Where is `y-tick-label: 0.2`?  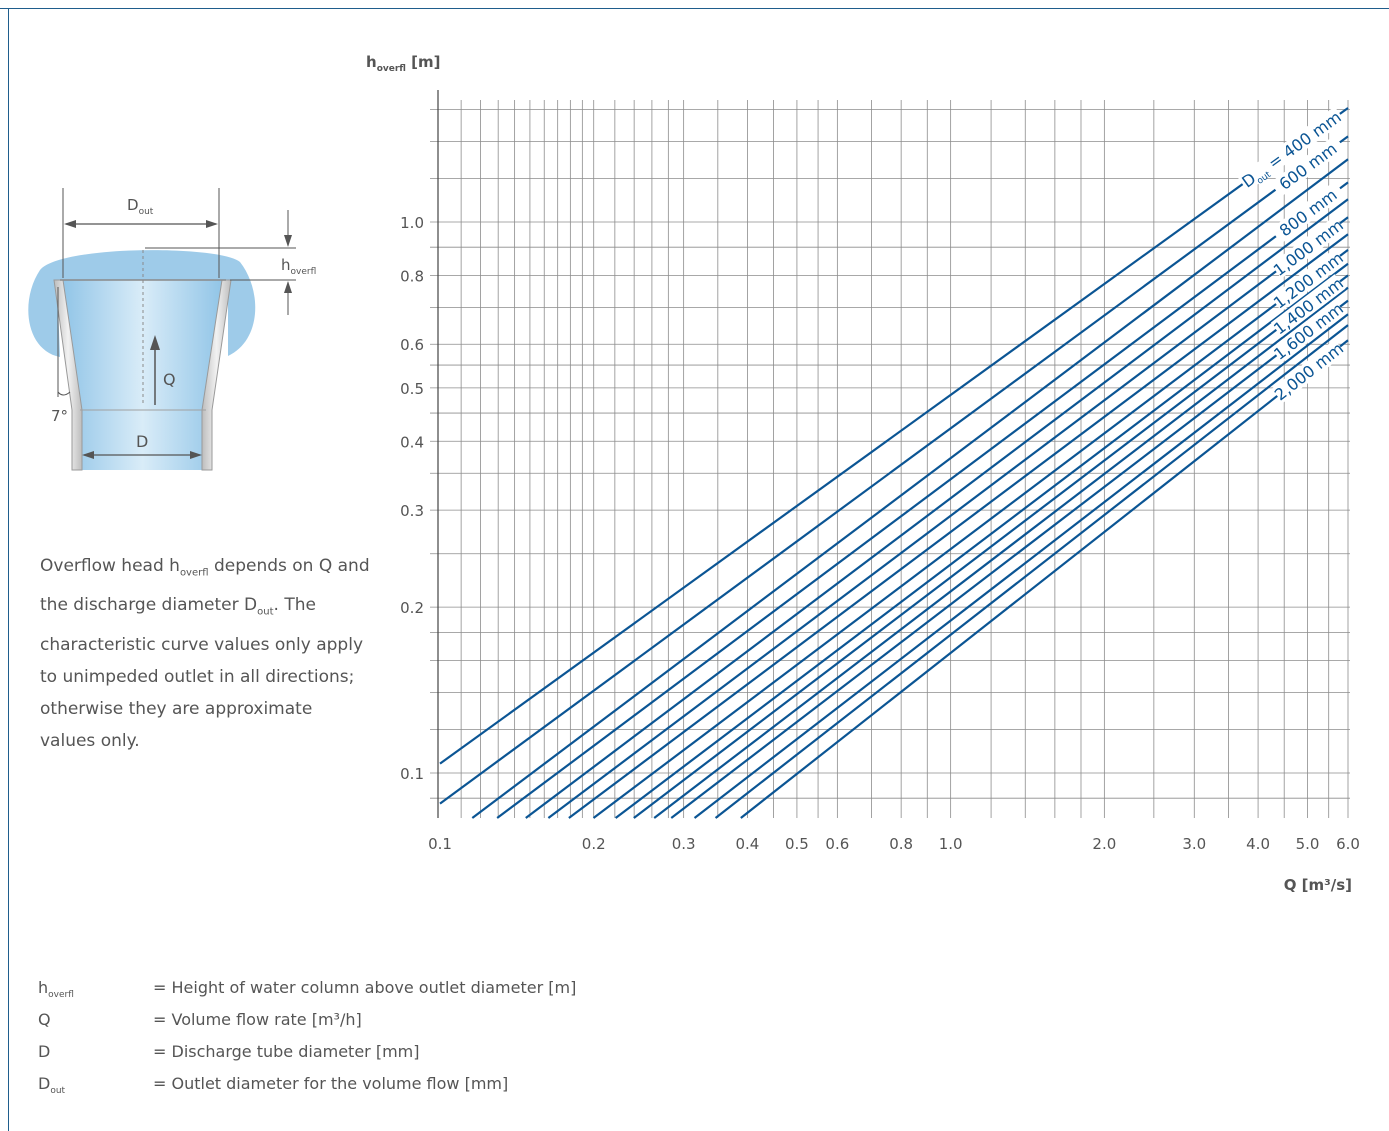 y-tick-label: 0.2 is located at coordinates (412, 608).